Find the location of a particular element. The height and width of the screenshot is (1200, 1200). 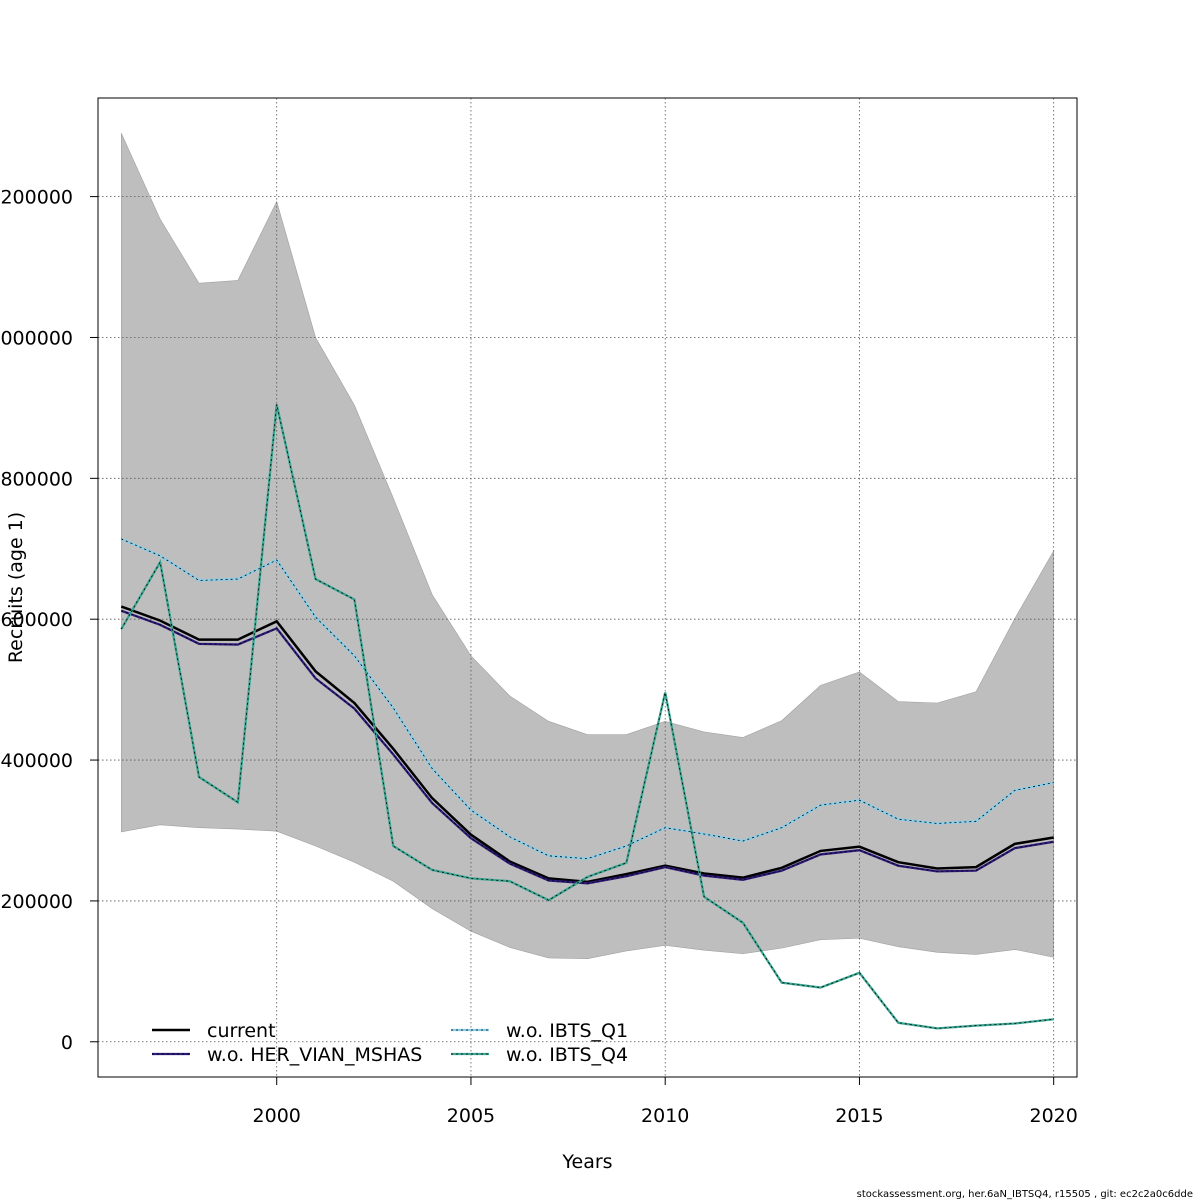

legend-label: w.o. IBTS_Q1 is located at coordinates (567, 1031).